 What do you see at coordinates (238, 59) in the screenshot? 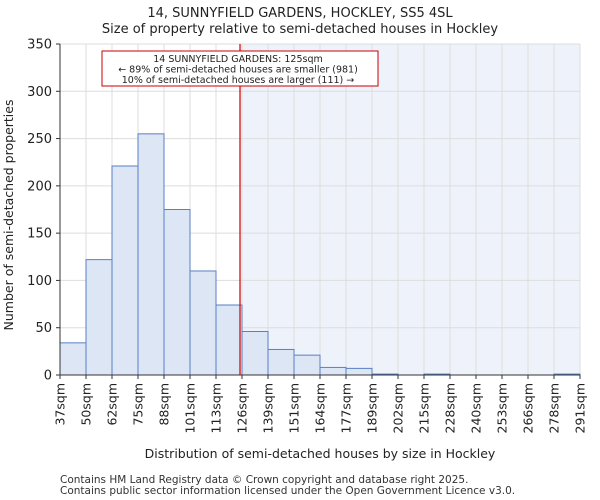
I see `annotation-title: 14 SUNNYFIELD GARDENS: 125sqm` at bounding box center [238, 59].